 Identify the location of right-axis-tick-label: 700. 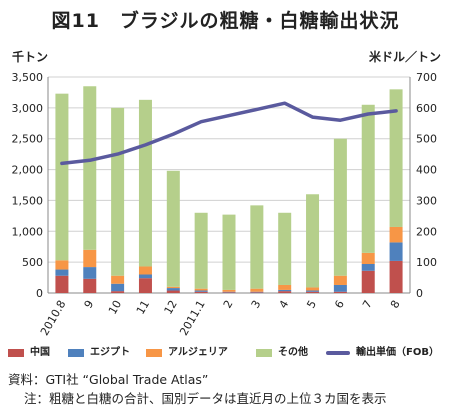
(426, 77).